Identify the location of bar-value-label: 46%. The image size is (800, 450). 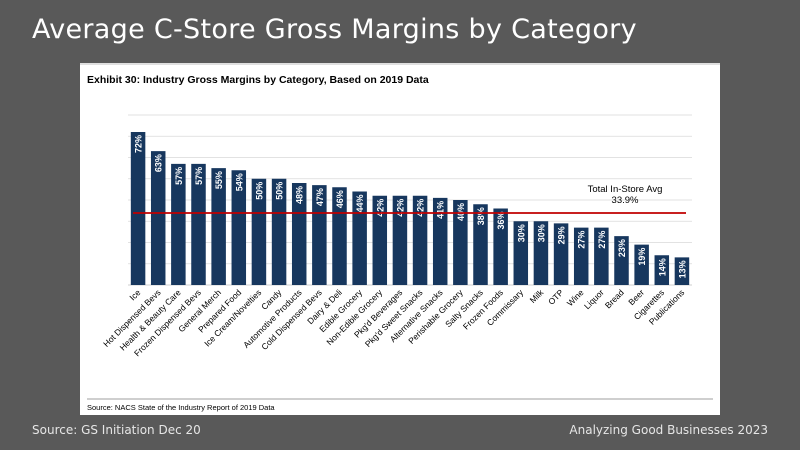
(340, 199).